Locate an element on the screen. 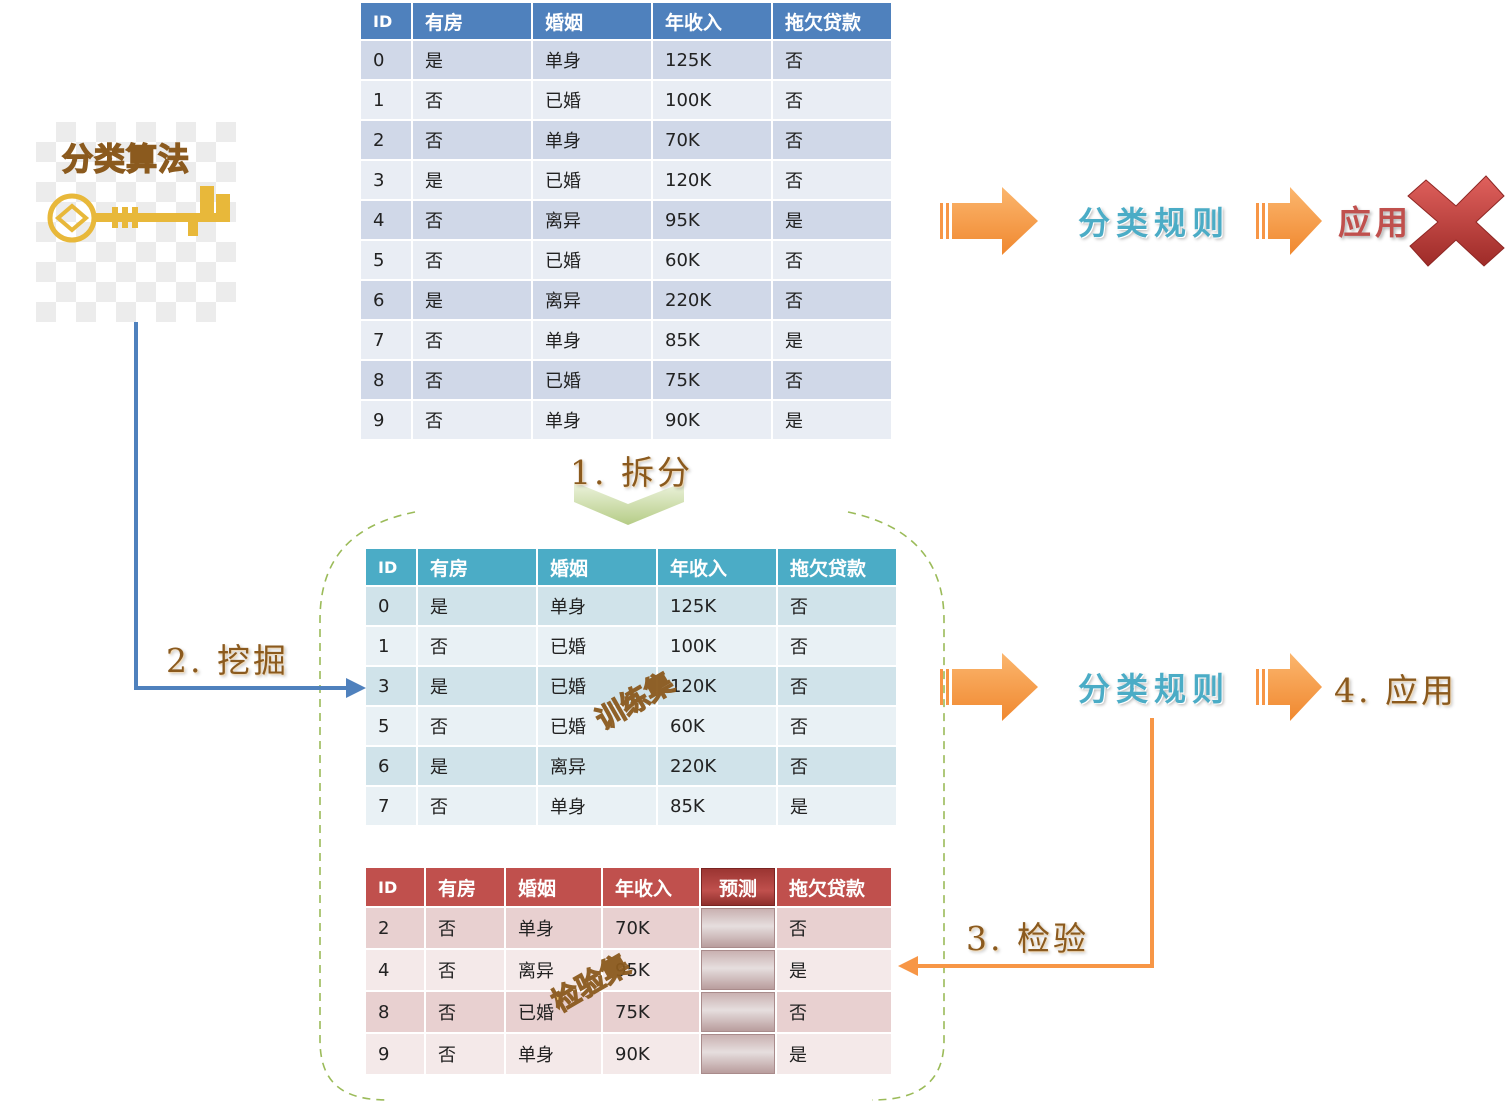  table-row: 6 是离异 220K 否 is located at coordinates (631, 766).